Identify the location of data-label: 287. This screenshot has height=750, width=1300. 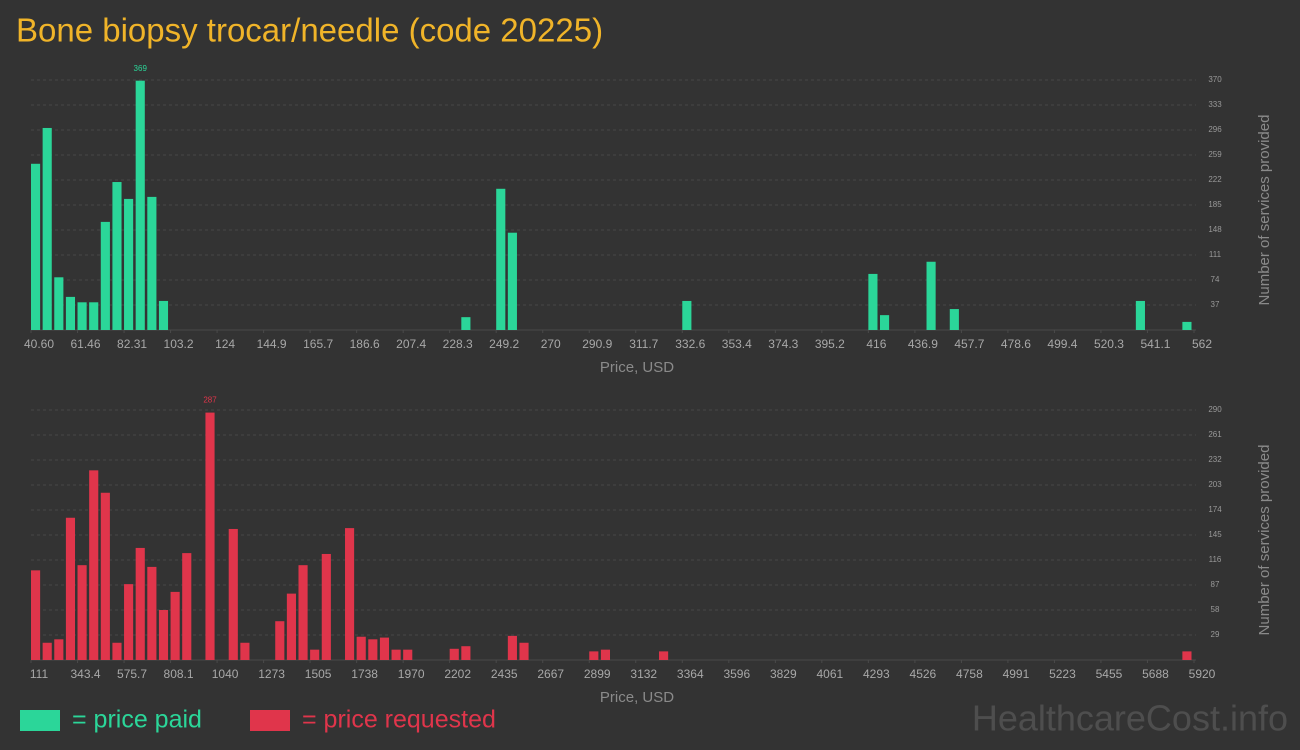
(210, 400).